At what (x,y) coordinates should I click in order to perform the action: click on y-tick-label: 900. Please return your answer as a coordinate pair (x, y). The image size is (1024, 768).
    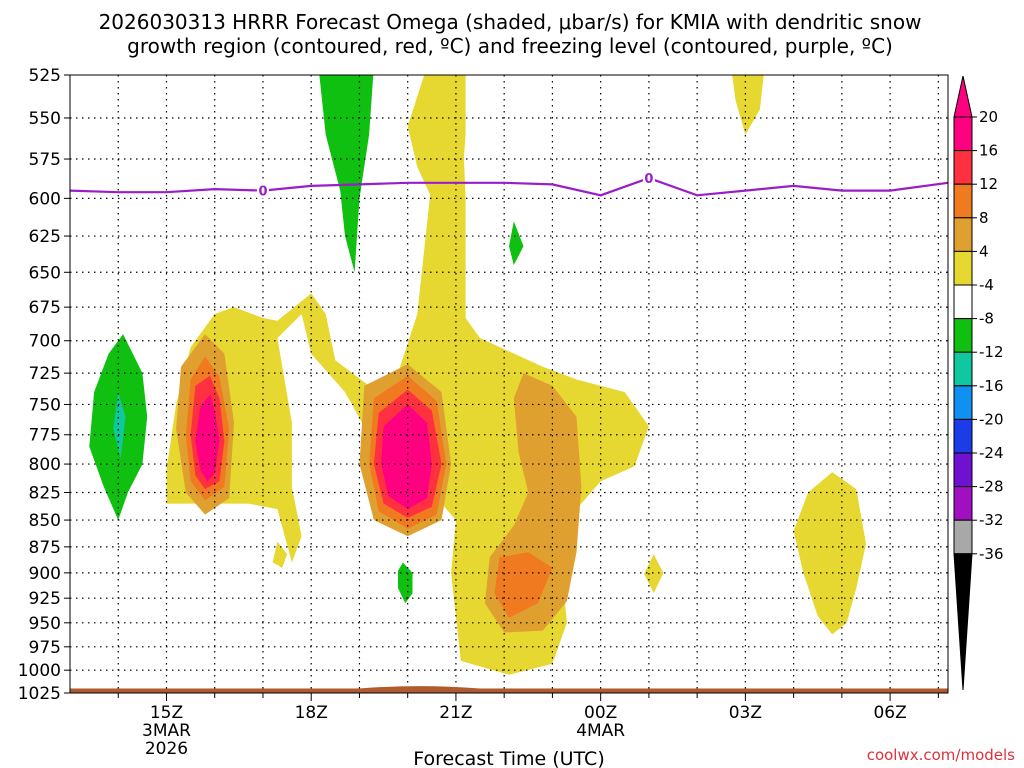
    Looking at the image, I should click on (45, 574).